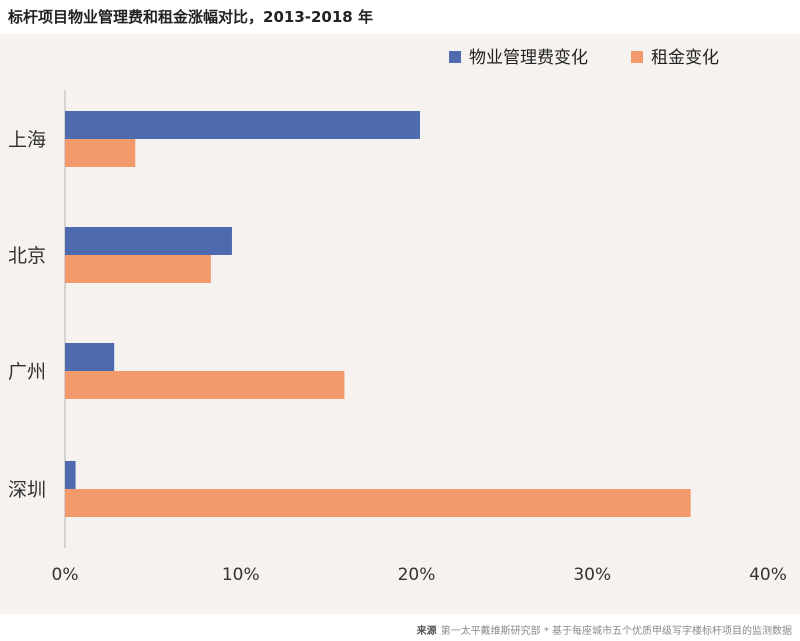 The height and width of the screenshot is (641, 800). What do you see at coordinates (27, 256) in the screenshot?
I see `category-label: 北京` at bounding box center [27, 256].